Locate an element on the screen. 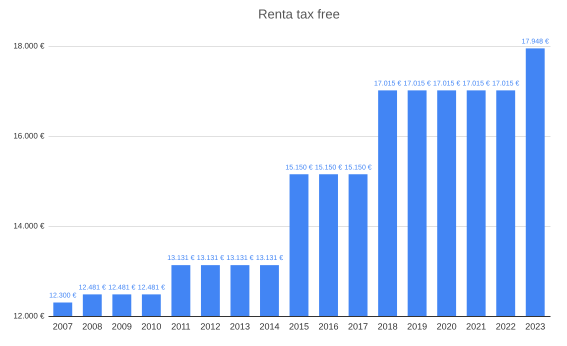 This screenshot has height=346, width=567. x-tick-label: 2021 is located at coordinates (476, 327).